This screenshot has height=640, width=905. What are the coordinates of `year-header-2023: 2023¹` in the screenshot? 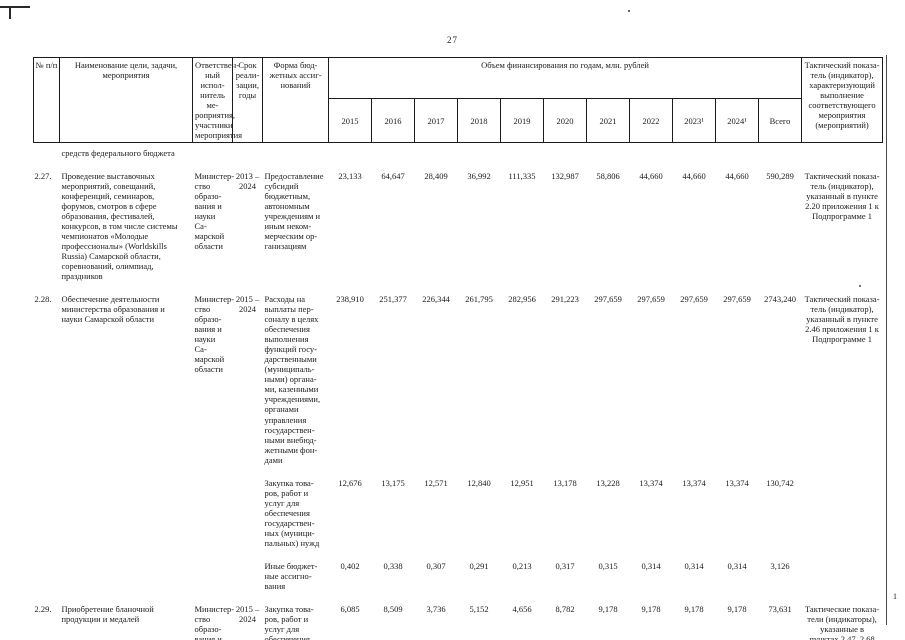 It's located at (694, 121).